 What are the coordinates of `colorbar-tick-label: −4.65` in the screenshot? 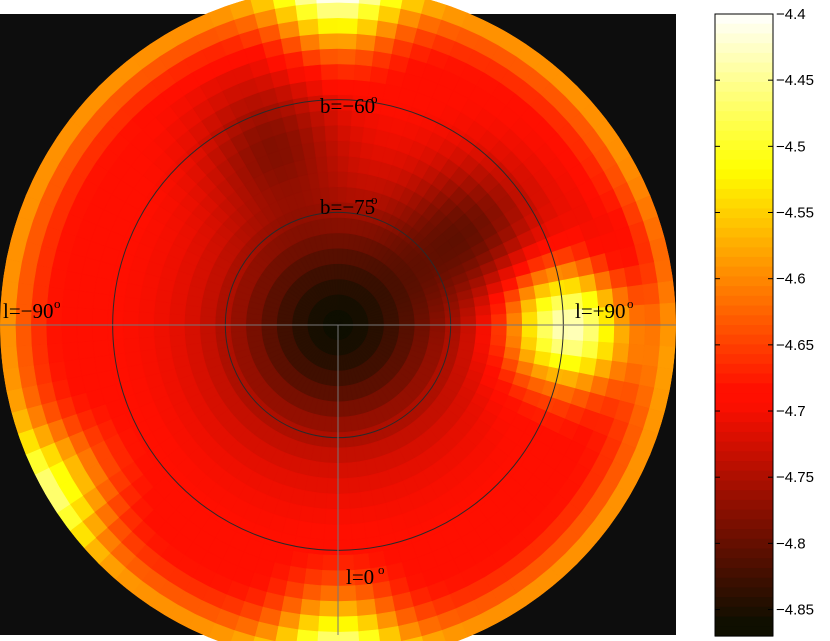 It's located at (795, 345).